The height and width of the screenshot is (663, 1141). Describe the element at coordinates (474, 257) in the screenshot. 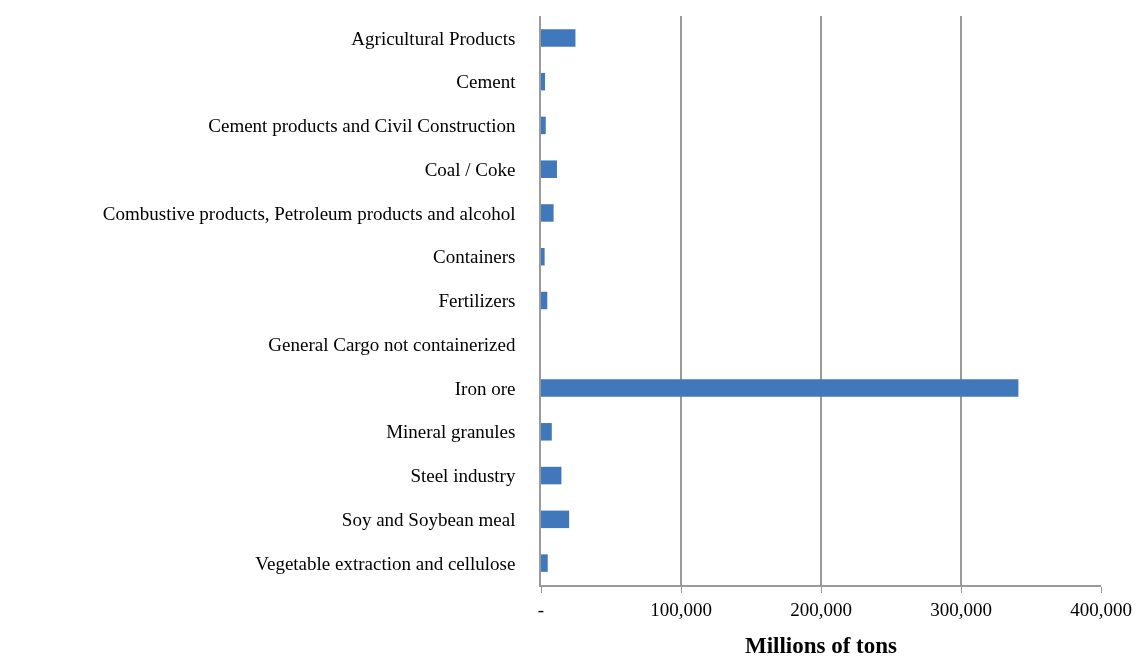

I see `y-tick-label: Containers` at that location.